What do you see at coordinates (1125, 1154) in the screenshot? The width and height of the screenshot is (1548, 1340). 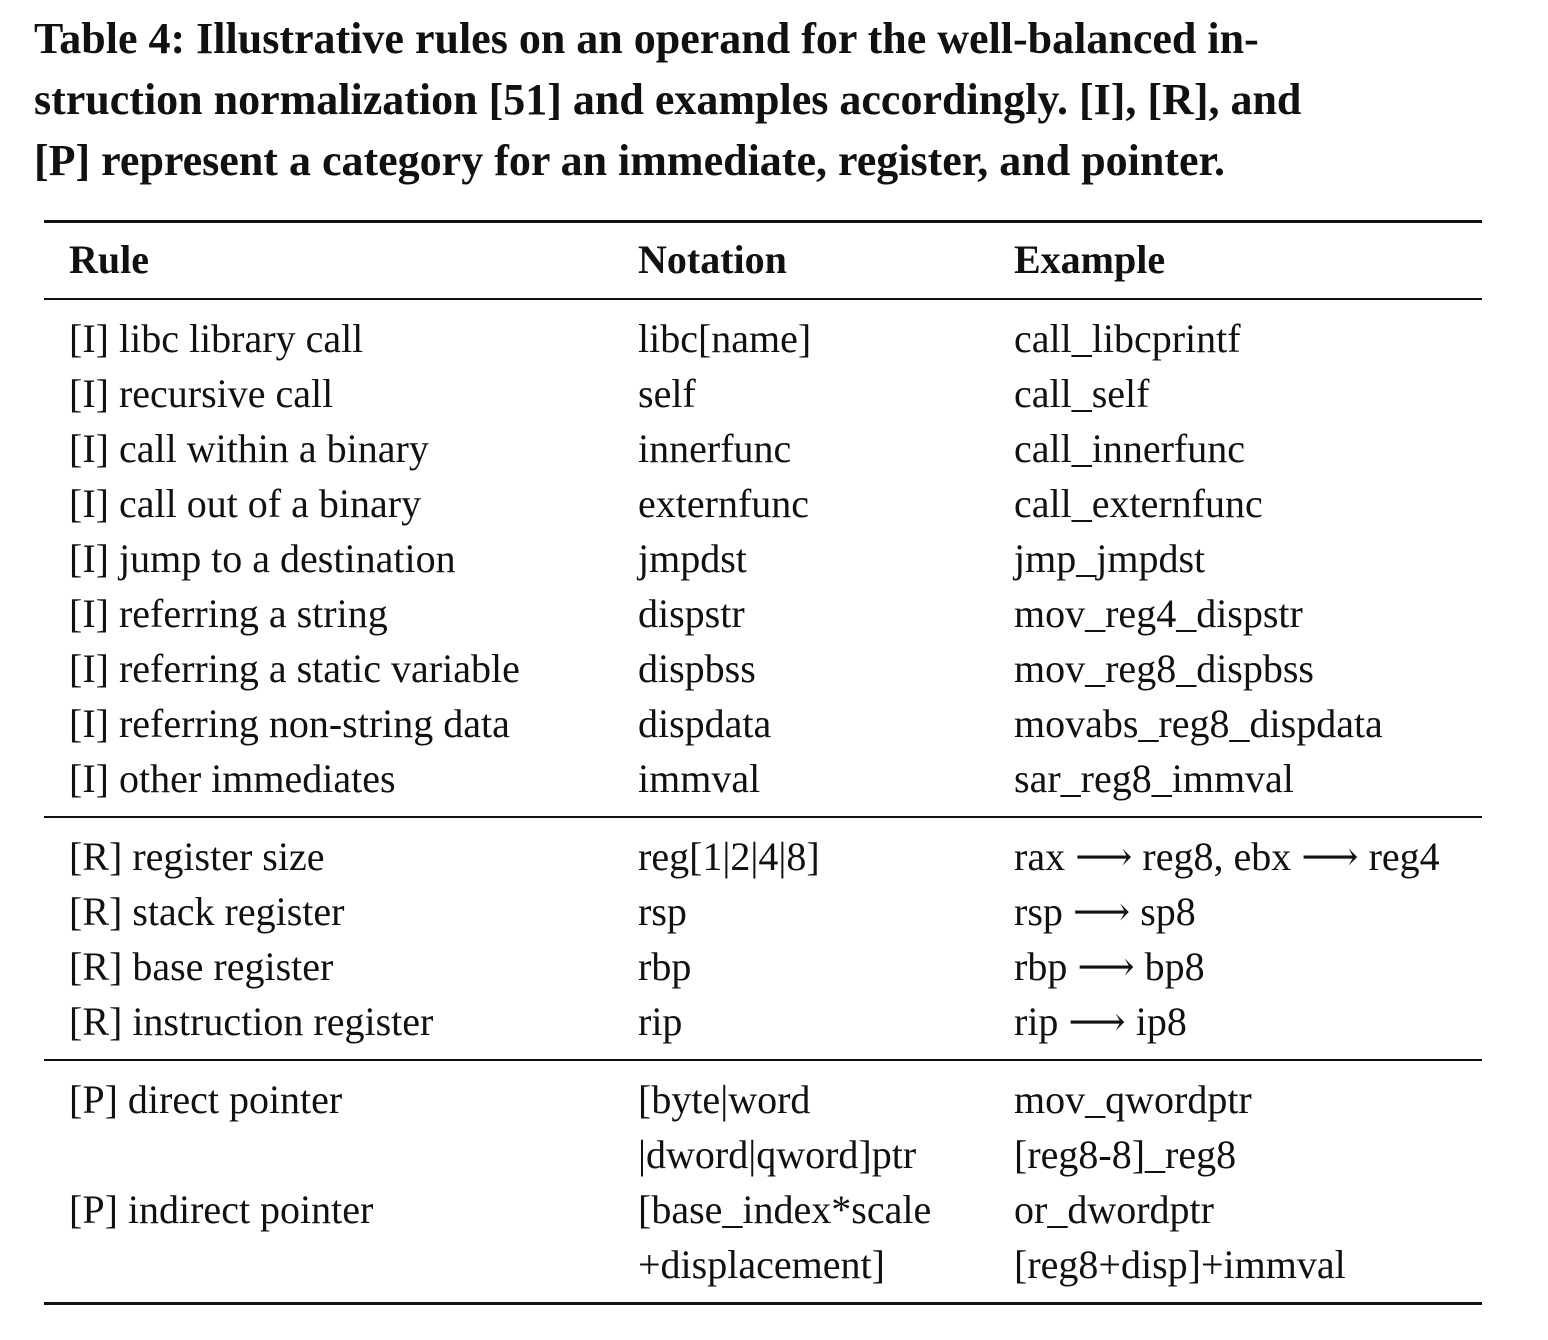 I see `row-example-continued: [reg8-8]_reg8` at bounding box center [1125, 1154].